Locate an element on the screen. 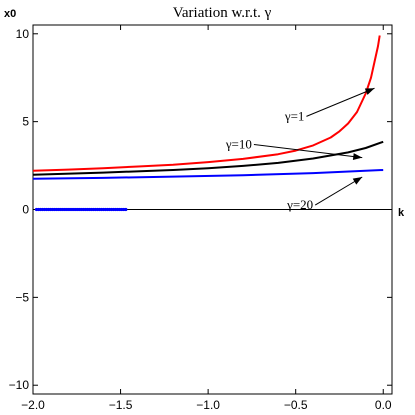 The width and height of the screenshot is (415, 415). y-tick-label: 10 is located at coordinates (23, 34).